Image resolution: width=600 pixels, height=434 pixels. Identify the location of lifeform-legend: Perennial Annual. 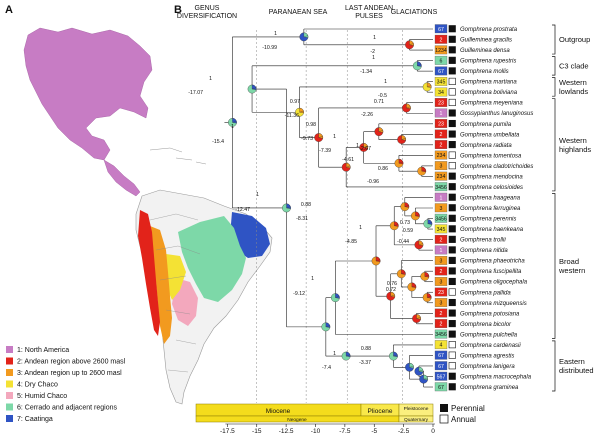
(462, 414).